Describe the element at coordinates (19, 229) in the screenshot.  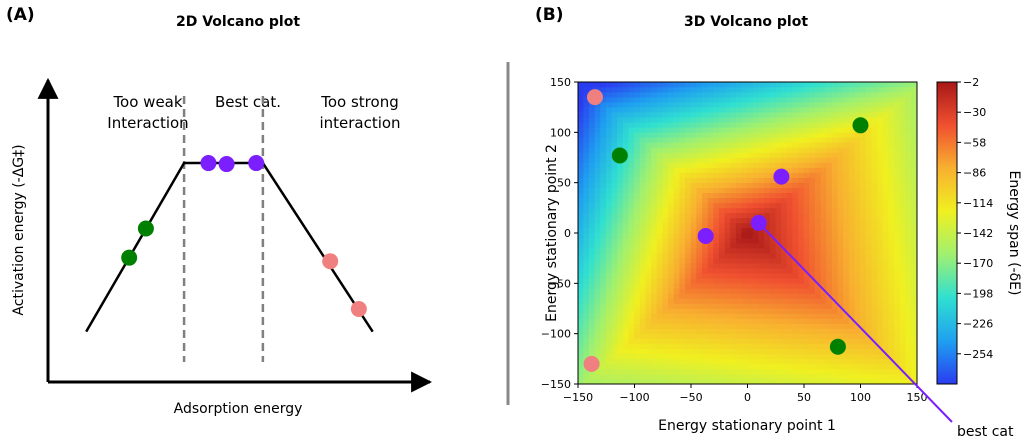
I see `volcano-2d-ylabel: Activation energy (-ΔG‡)` at that location.